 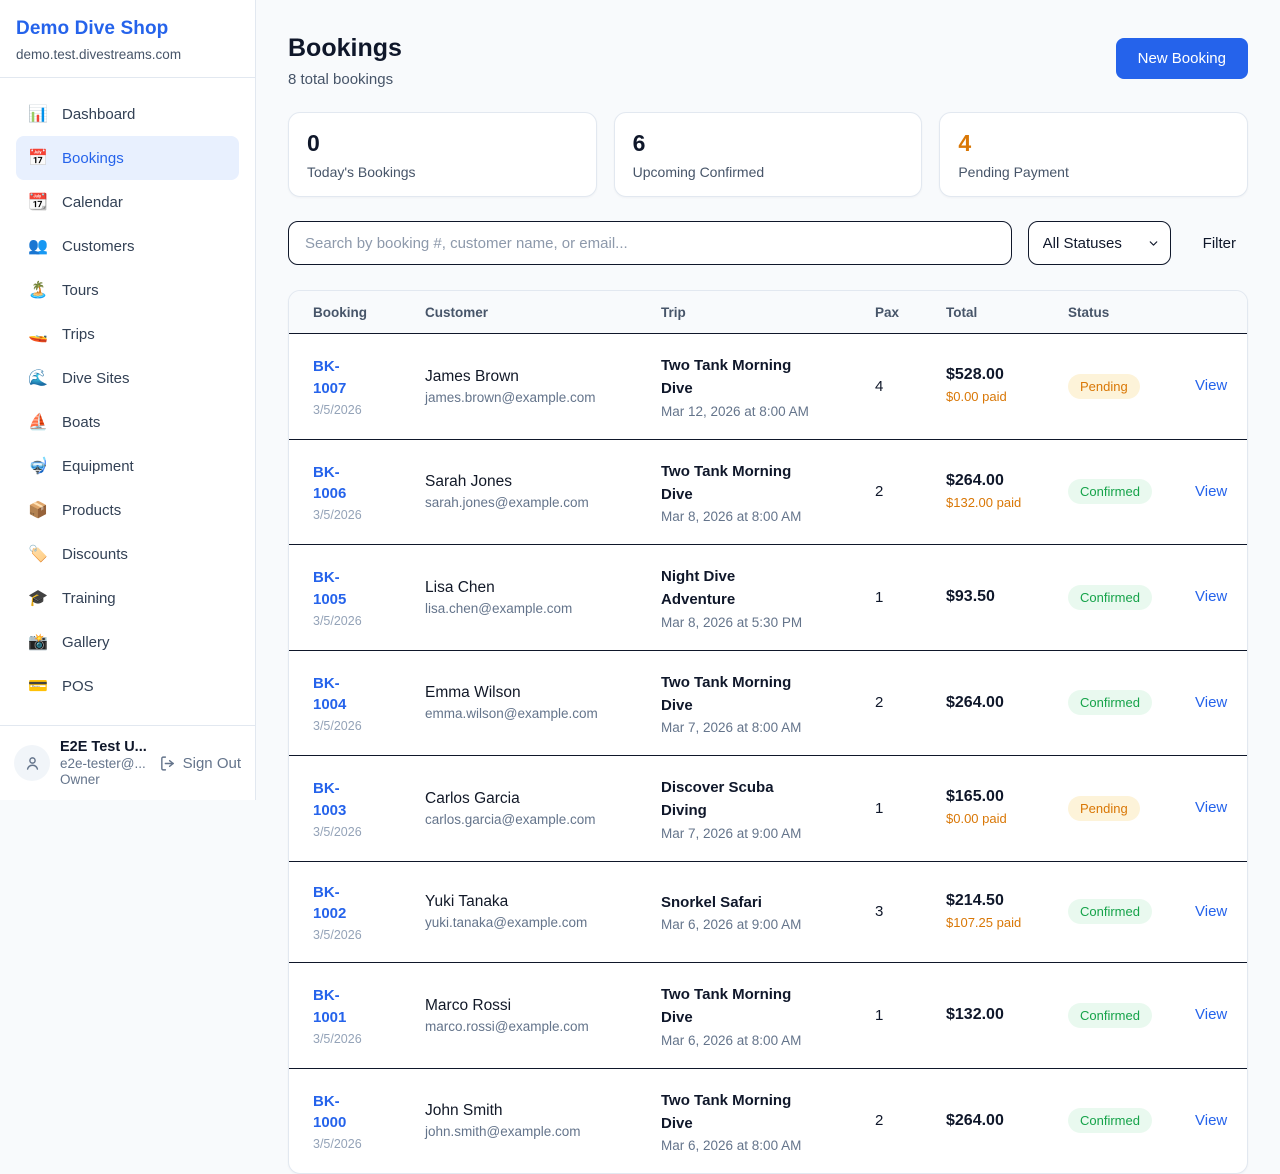 I want to click on booking-id-link: BK-1006, so click(x=330, y=483).